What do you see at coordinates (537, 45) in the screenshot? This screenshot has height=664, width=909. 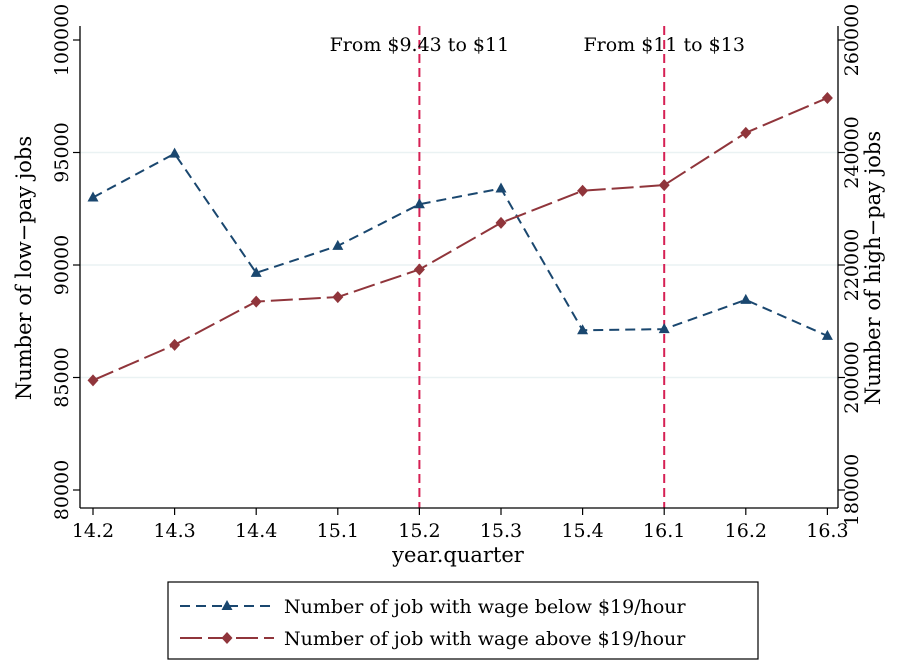 I see `annotation-labels: From $9.43 to $11 From $11 to $13` at bounding box center [537, 45].